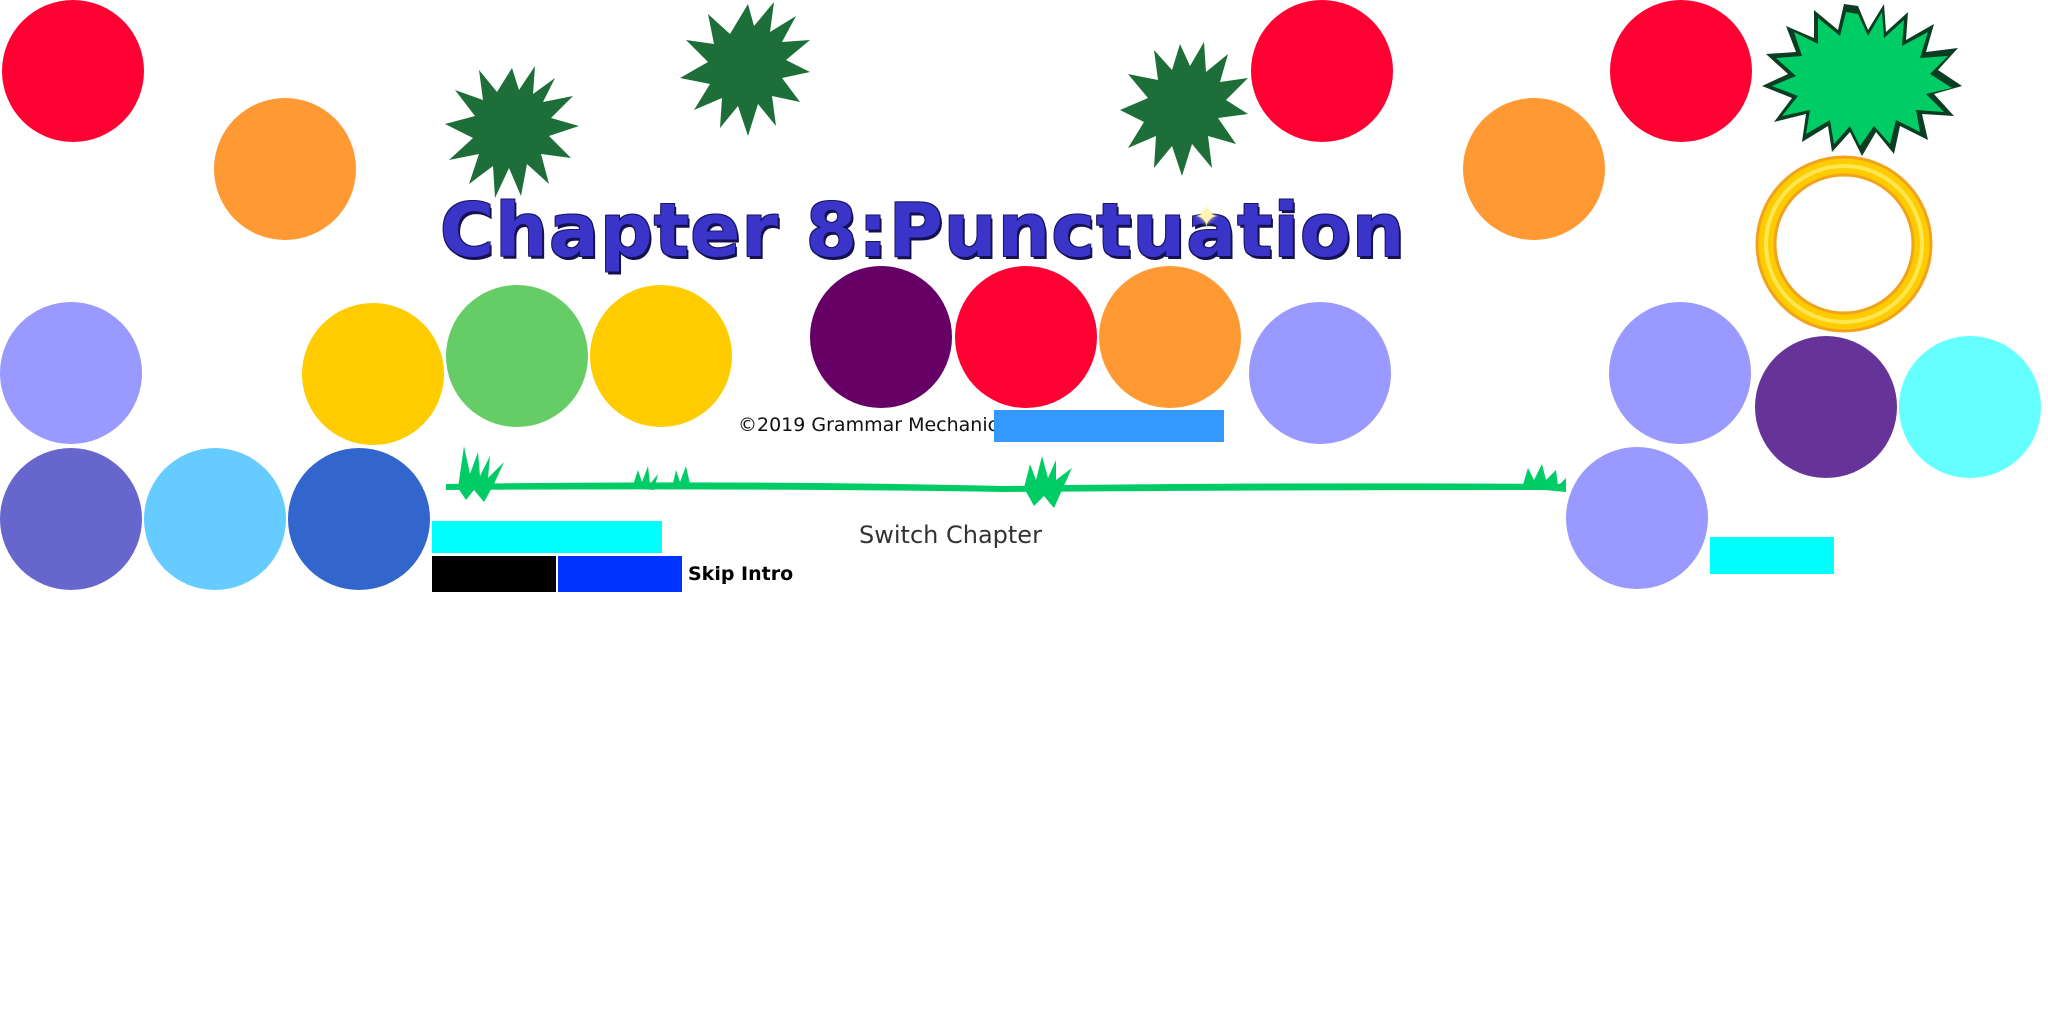  What do you see at coordinates (71, 519) in the screenshot?
I see `slate-blue-circle` at bounding box center [71, 519].